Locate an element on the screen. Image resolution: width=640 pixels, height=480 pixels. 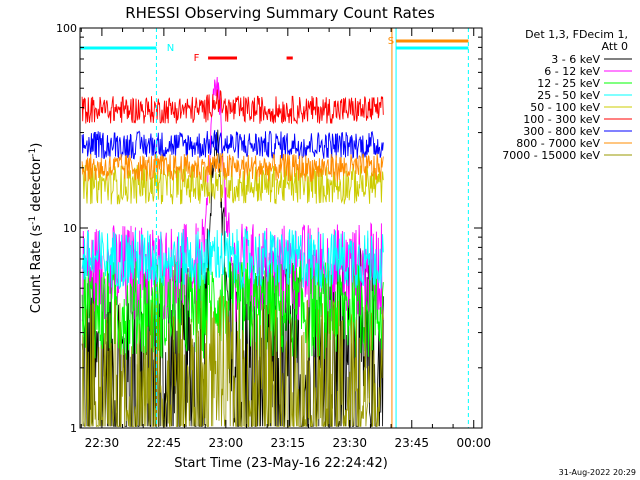
legend-label-7: 800 - 7000 keV is located at coordinates (558, 143).